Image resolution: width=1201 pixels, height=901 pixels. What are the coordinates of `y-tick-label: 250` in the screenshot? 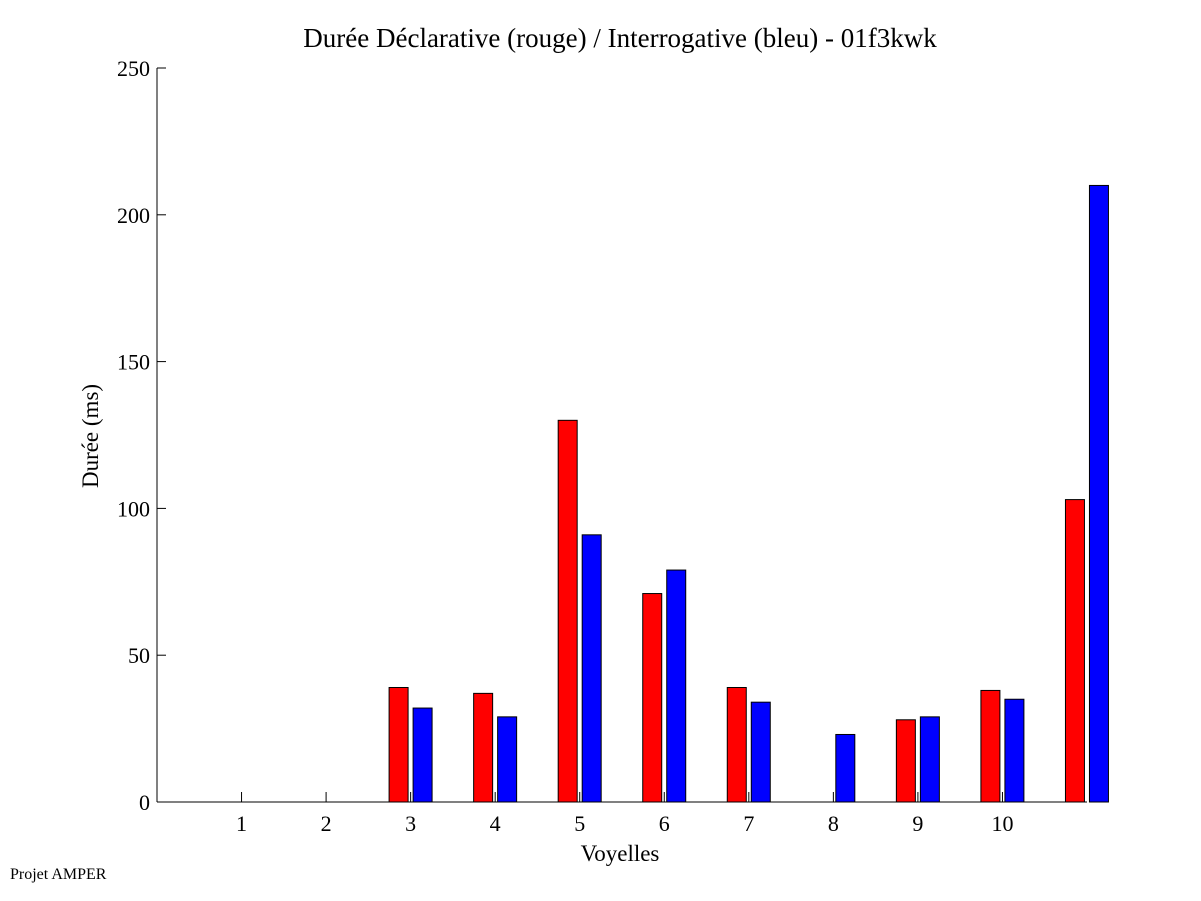 It's located at (133, 68).